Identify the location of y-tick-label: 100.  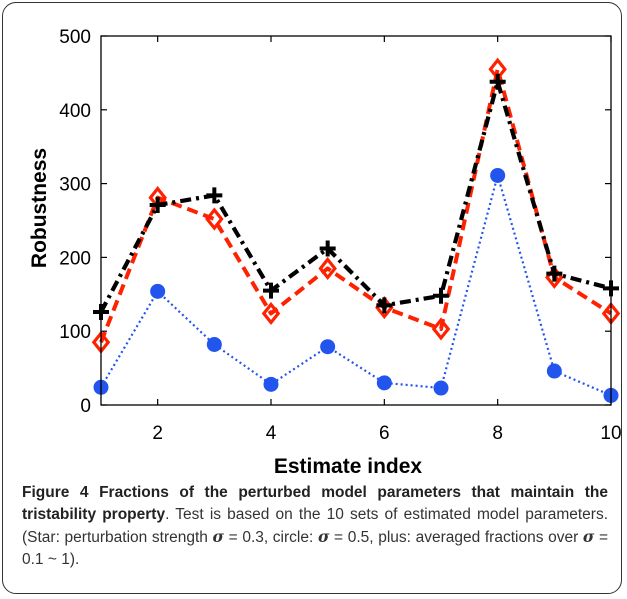
(75, 332).